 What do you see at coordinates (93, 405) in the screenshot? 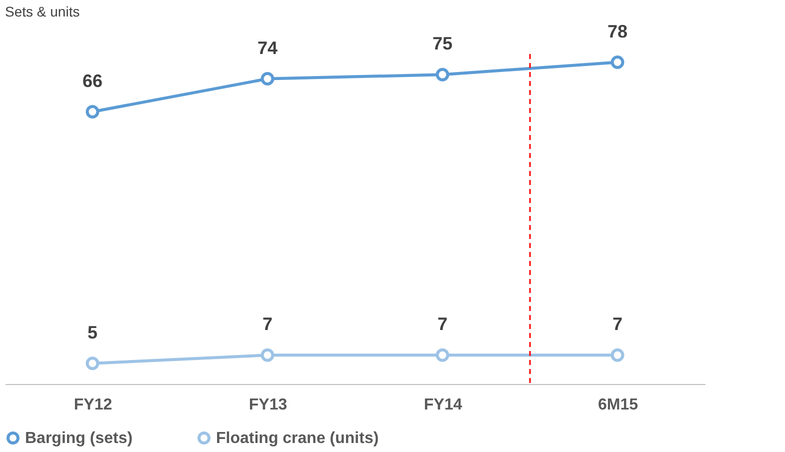
I see `x-tick-label: FY12` at bounding box center [93, 405].